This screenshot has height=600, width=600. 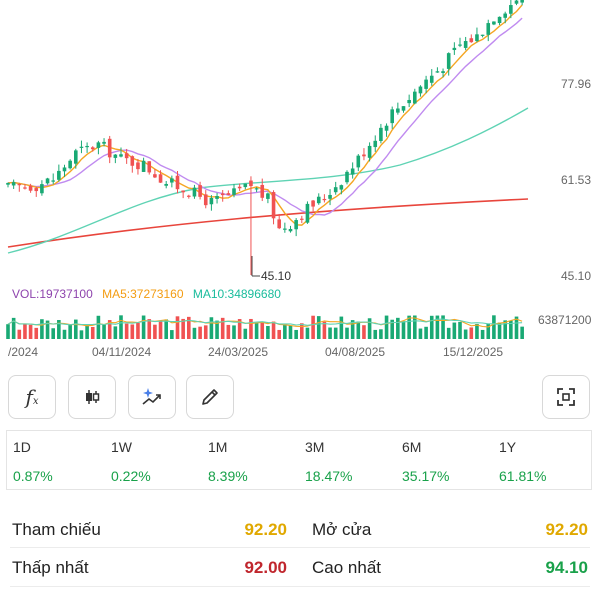 I want to click on price-tick-top: 77.96, so click(x=576, y=84).